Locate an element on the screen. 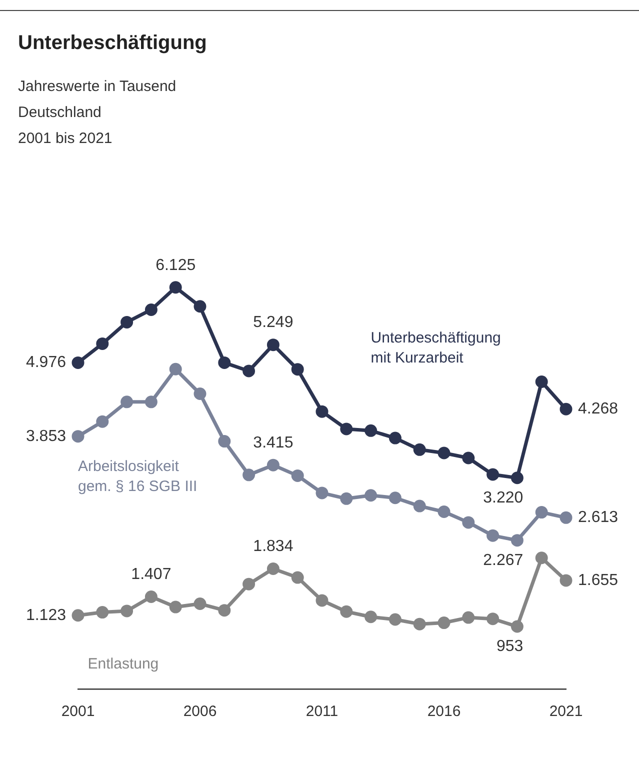 The height and width of the screenshot is (761, 639). x-tick-label: 2016 is located at coordinates (444, 711).